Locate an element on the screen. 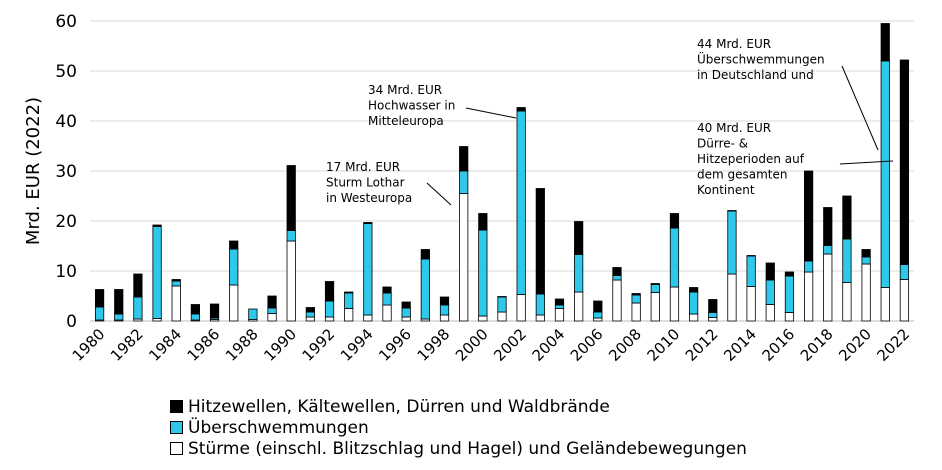 This screenshot has height=470, width=942. x-tick-label: 2006 is located at coordinates (587, 345).